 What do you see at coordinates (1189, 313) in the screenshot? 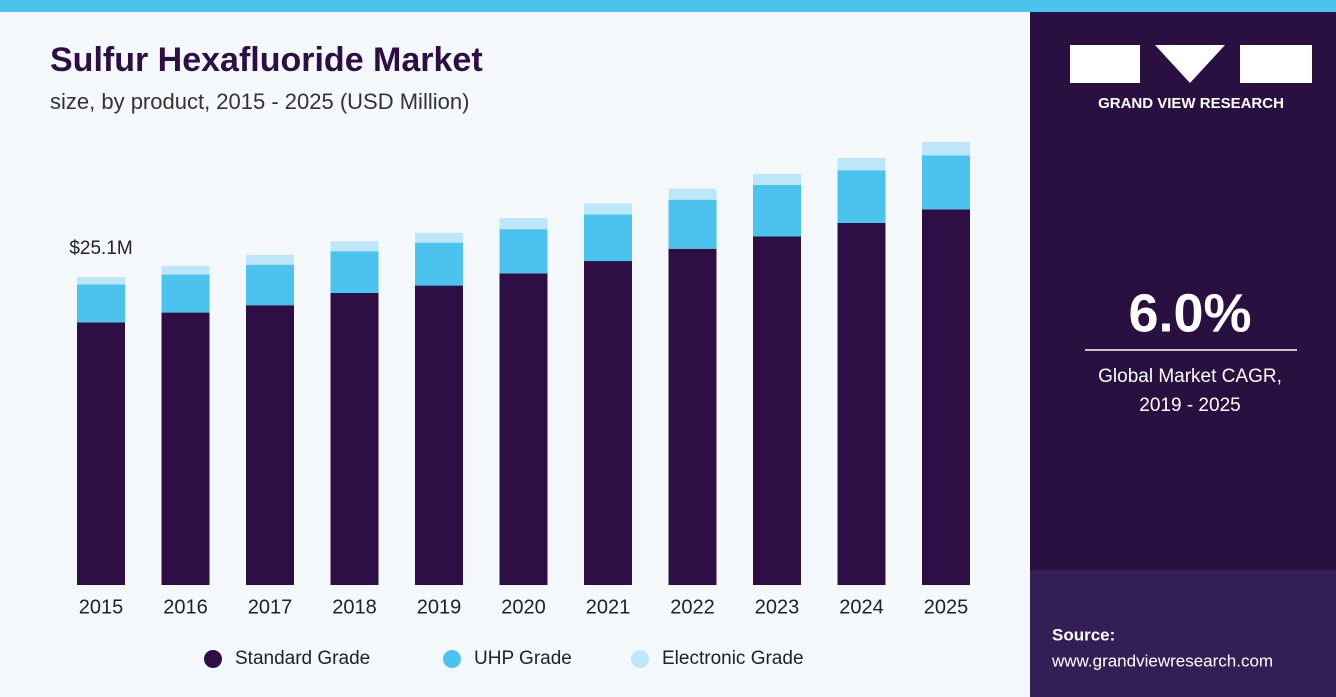
I see `cagr-value: 6.0%` at bounding box center [1189, 313].